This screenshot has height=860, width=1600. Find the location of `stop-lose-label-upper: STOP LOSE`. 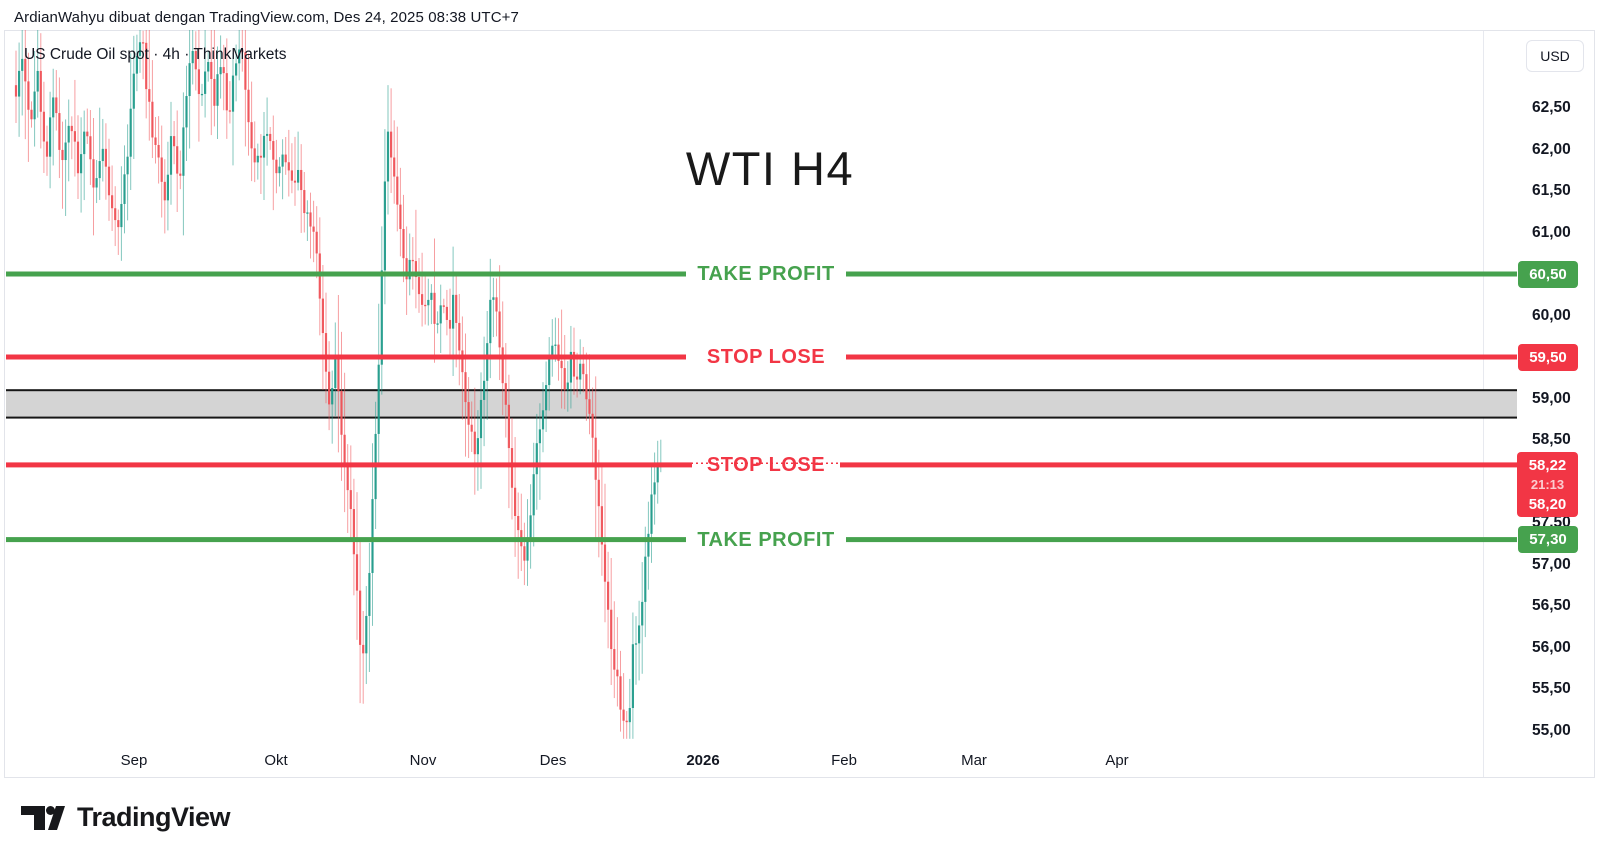

stop-lose-label-upper: STOP LOSE is located at coordinates (766, 357).